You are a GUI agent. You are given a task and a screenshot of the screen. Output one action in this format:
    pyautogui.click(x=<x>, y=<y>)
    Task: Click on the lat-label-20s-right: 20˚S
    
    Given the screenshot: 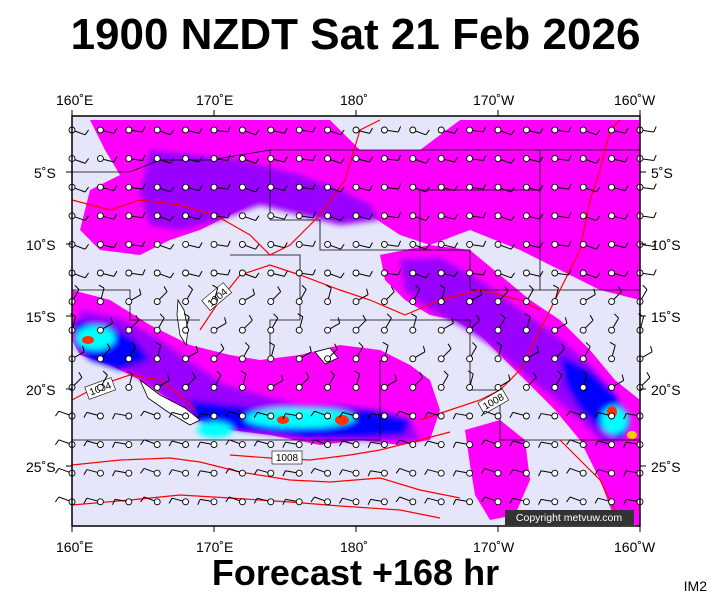 What is the action you would take?
    pyautogui.click(x=666, y=390)
    